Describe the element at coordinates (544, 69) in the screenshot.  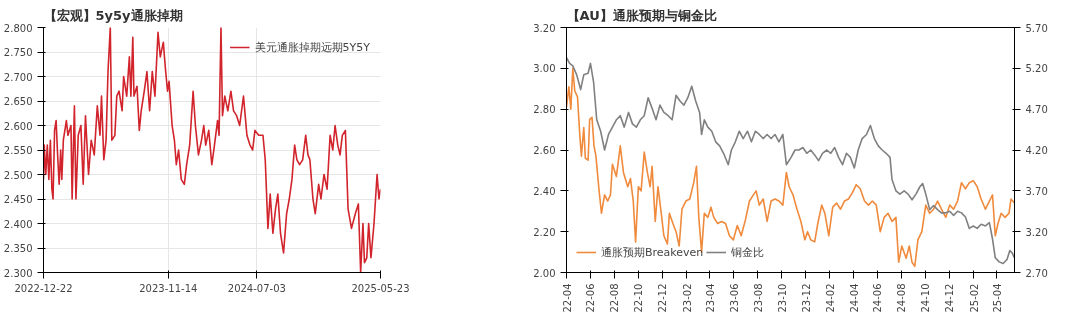
I see `y-tick-label: 3.00` at that location.